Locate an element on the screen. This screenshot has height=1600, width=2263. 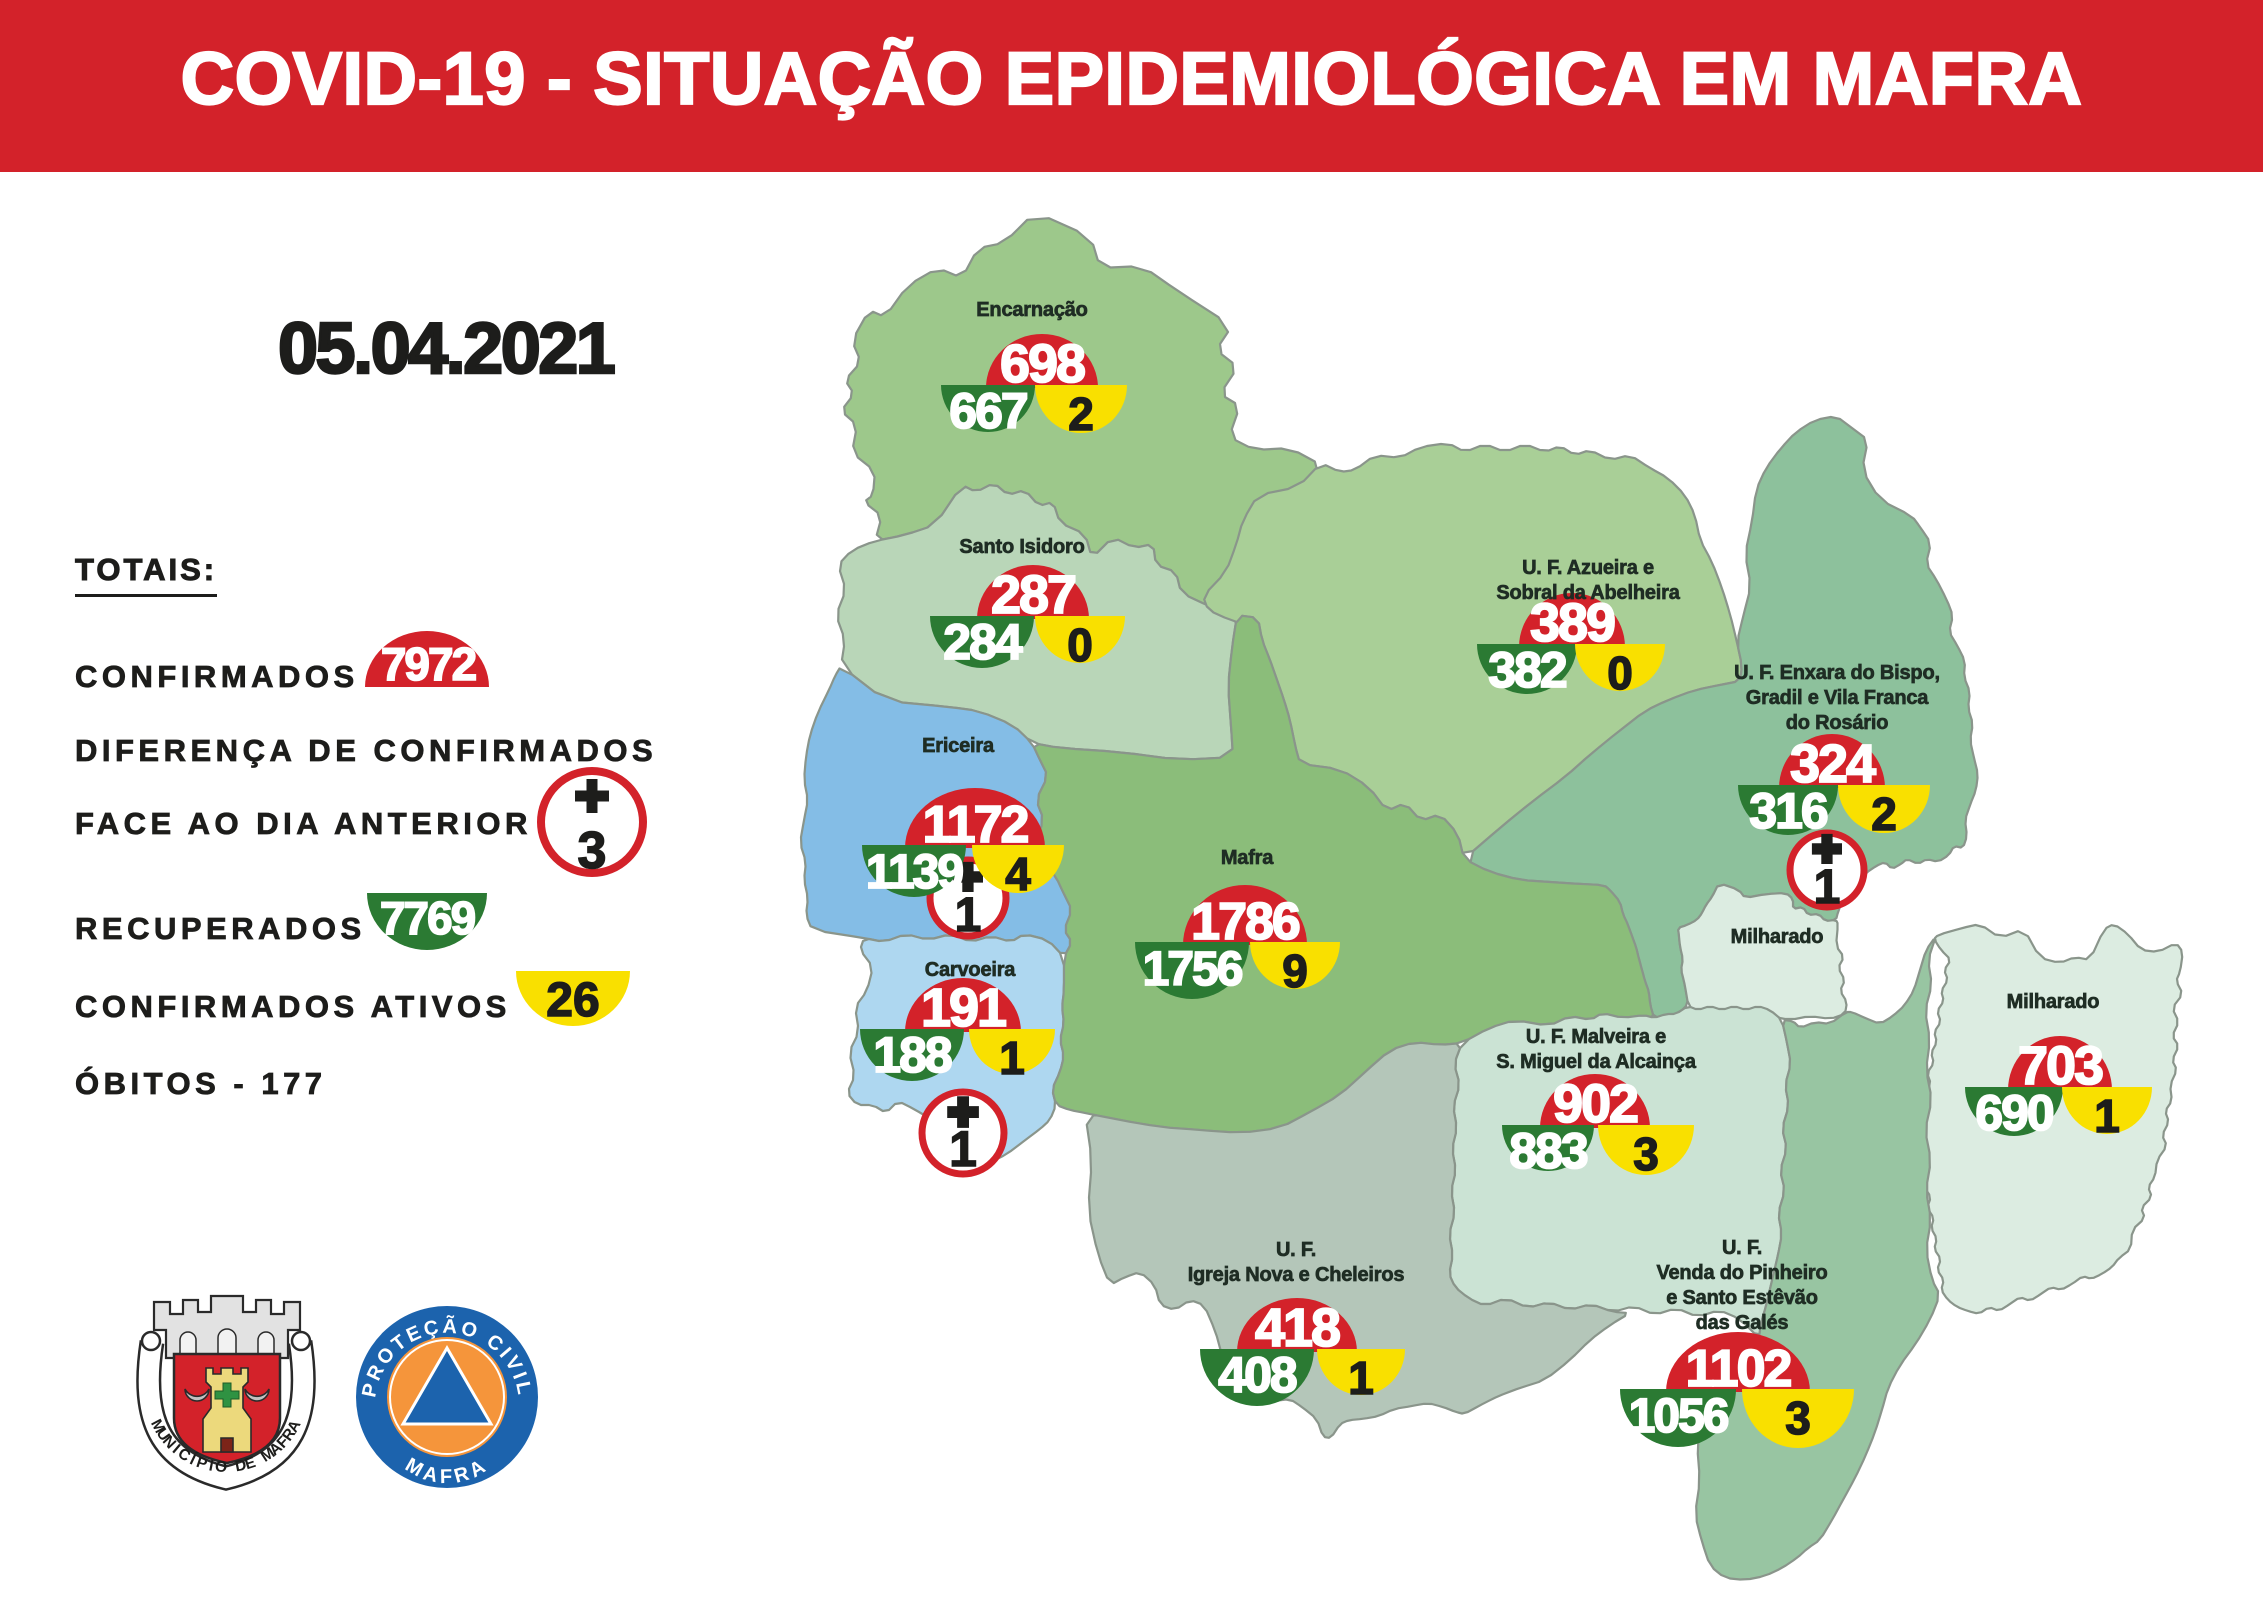
svg-text: 1102 is located at coordinates (1738, 1369).